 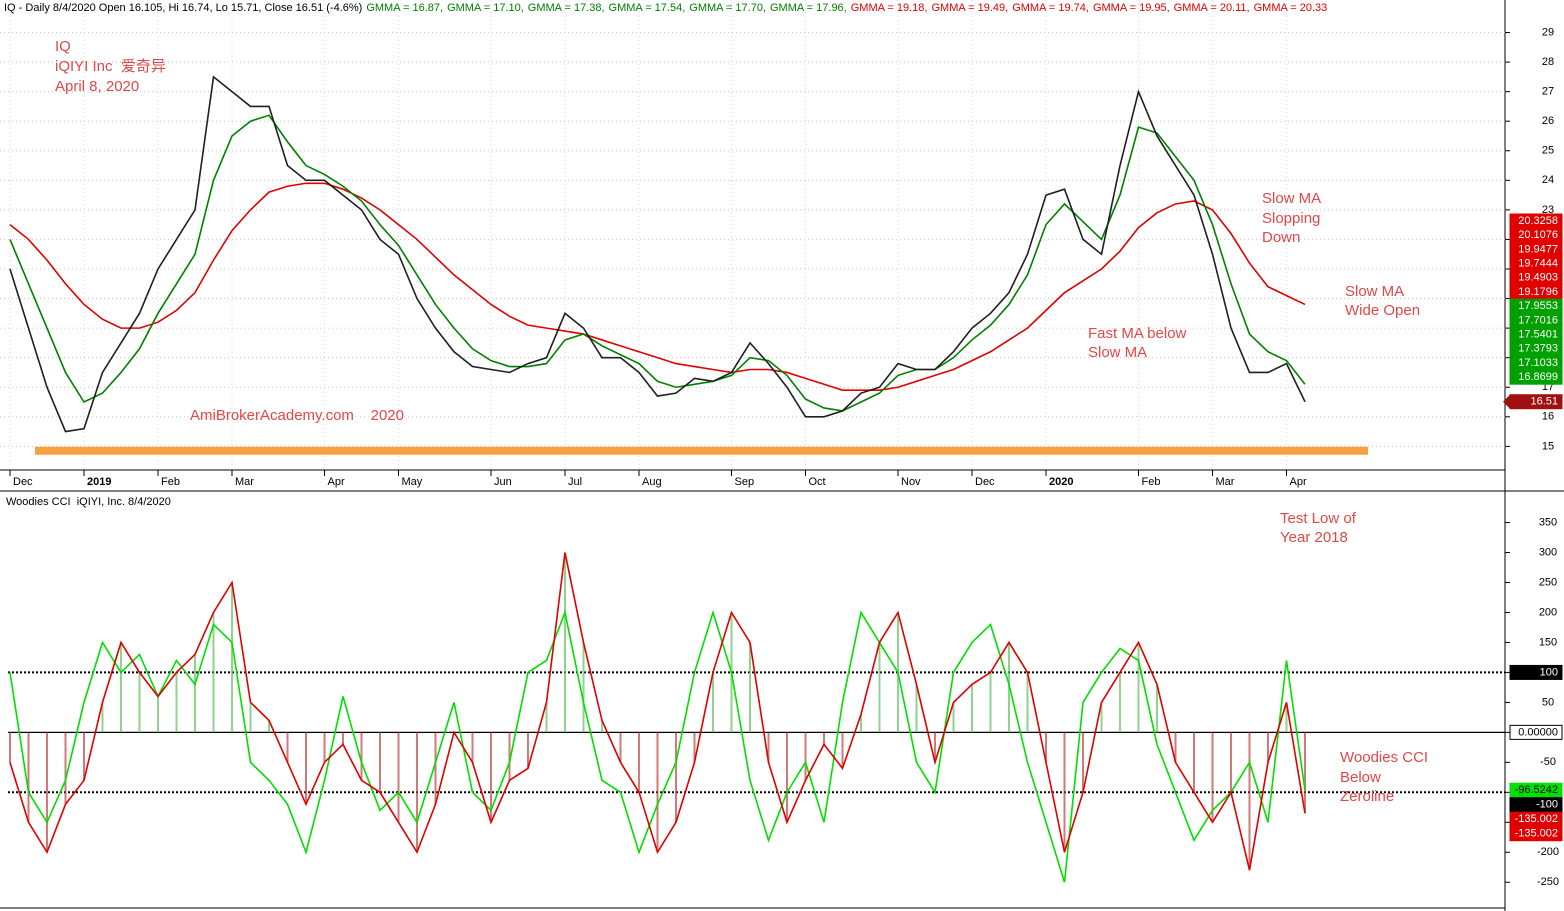 I want to click on x-tick-label: Jun, so click(x=503, y=482).